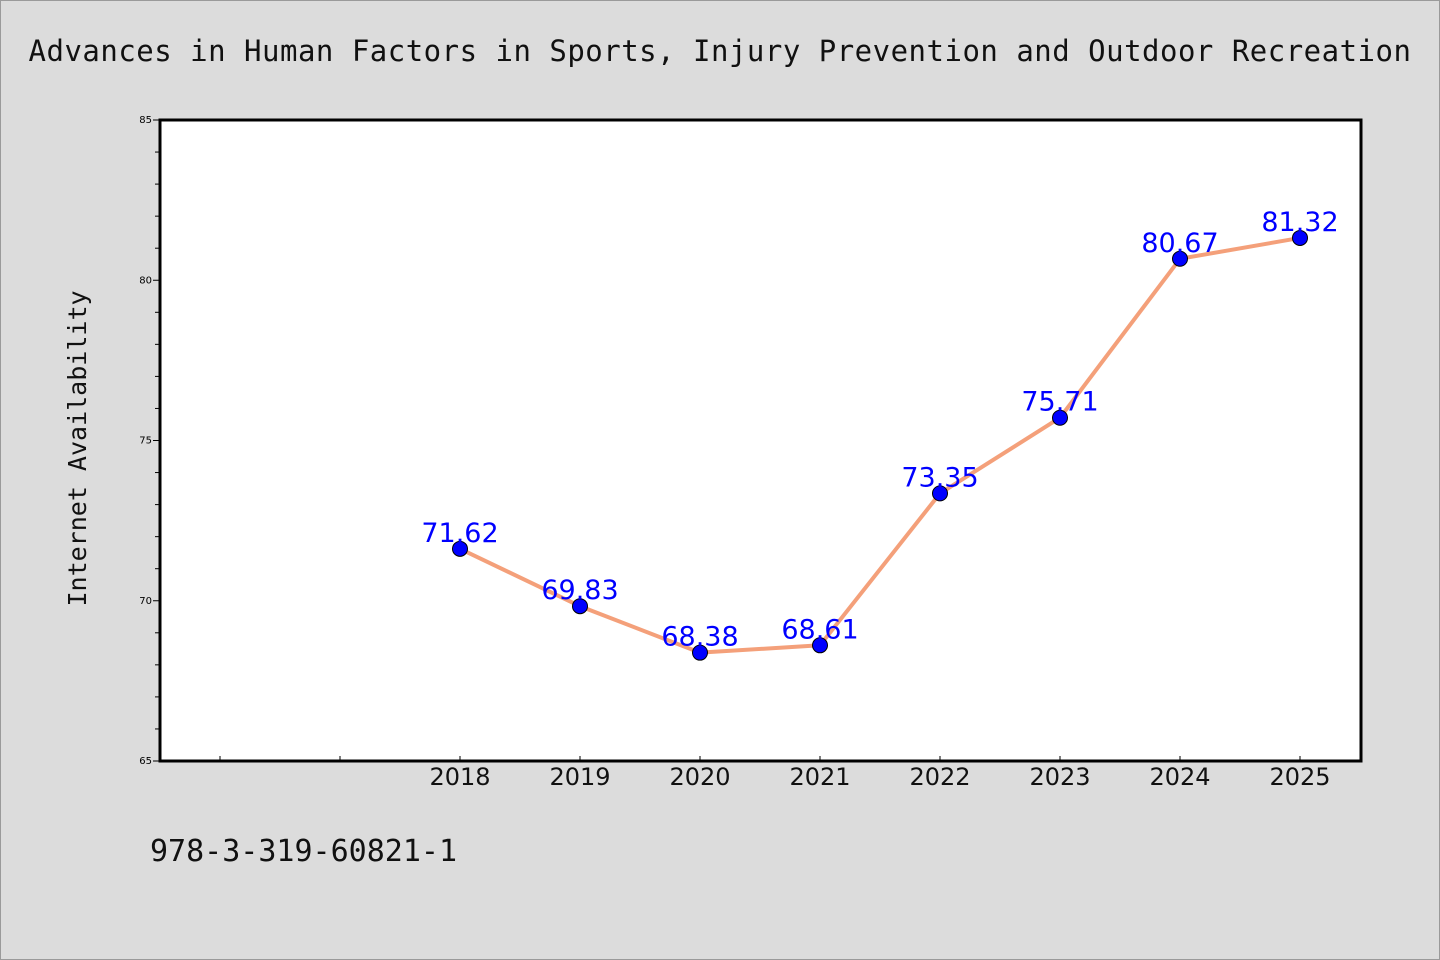 This screenshot has width=1440, height=960. I want to click on data-label: 68.61, so click(819, 629).